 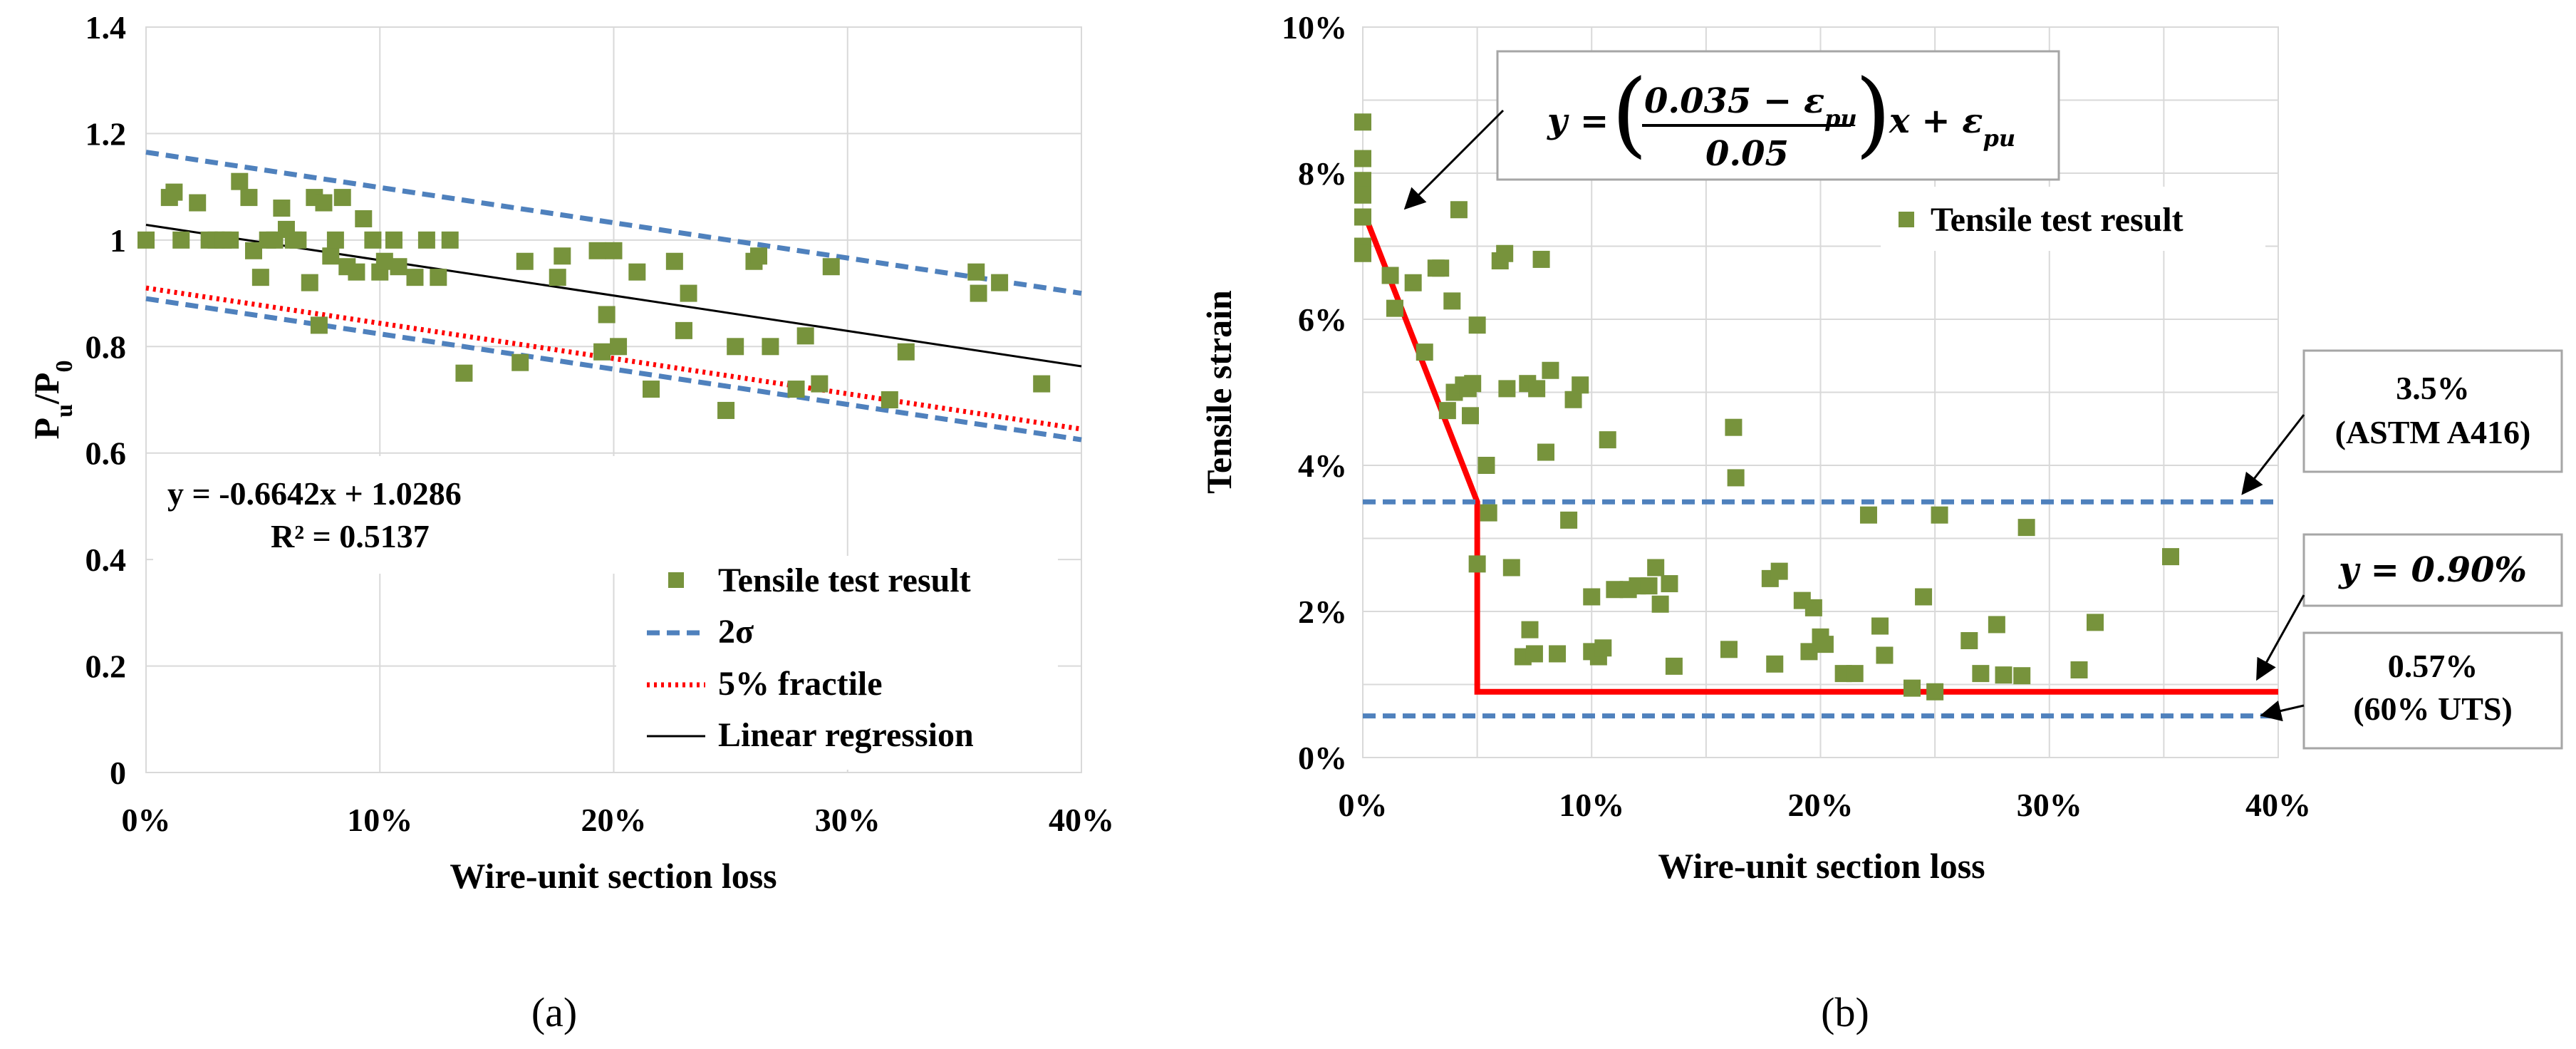 What do you see at coordinates (1906, 219) in the screenshot?
I see `chart-b-legend-marker-points` at bounding box center [1906, 219].